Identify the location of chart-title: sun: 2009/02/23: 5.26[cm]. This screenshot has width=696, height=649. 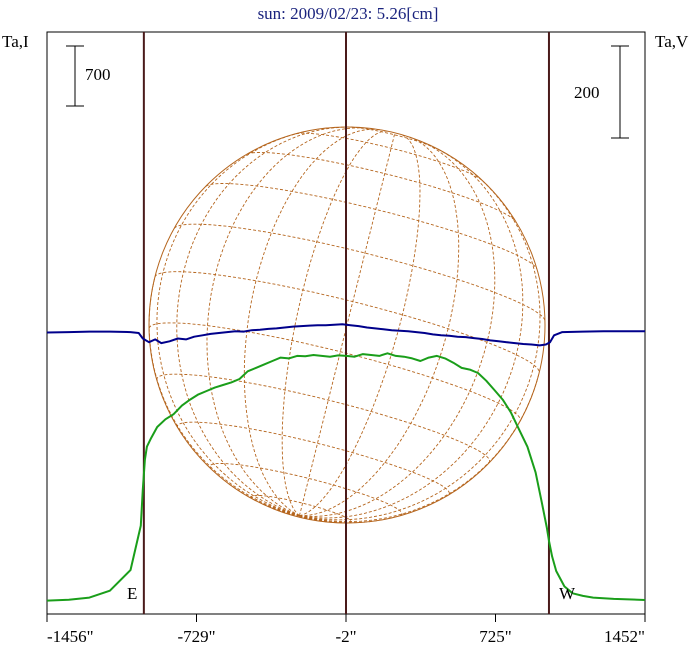
(348, 13).